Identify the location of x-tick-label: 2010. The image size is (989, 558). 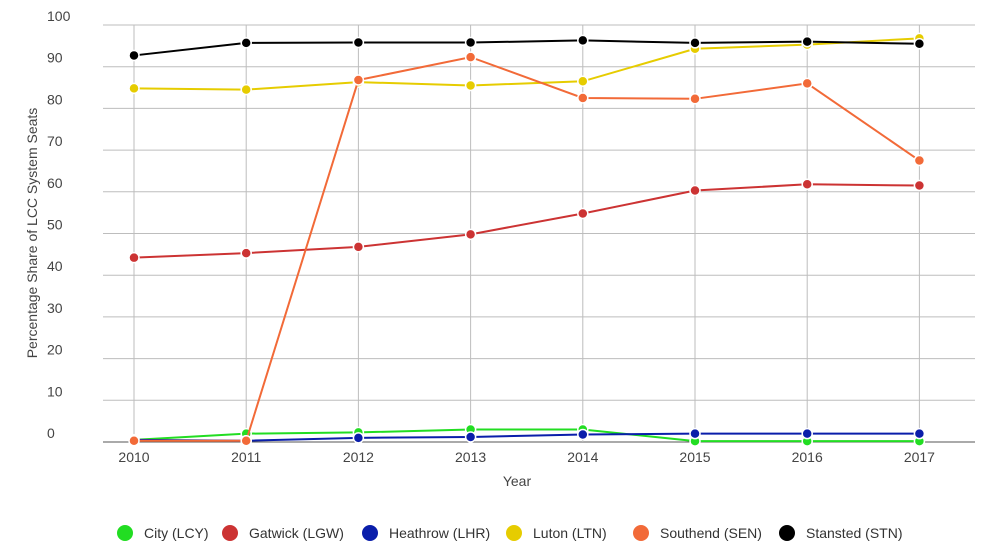
(133, 457).